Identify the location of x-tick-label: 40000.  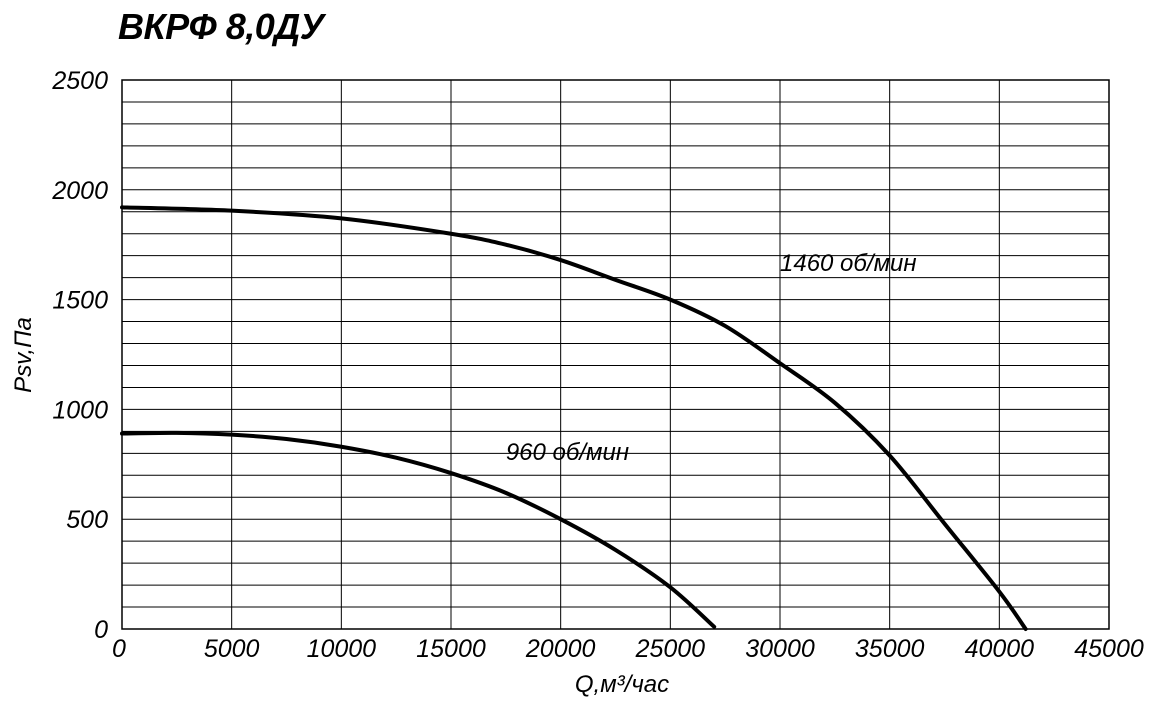
(1000, 649).